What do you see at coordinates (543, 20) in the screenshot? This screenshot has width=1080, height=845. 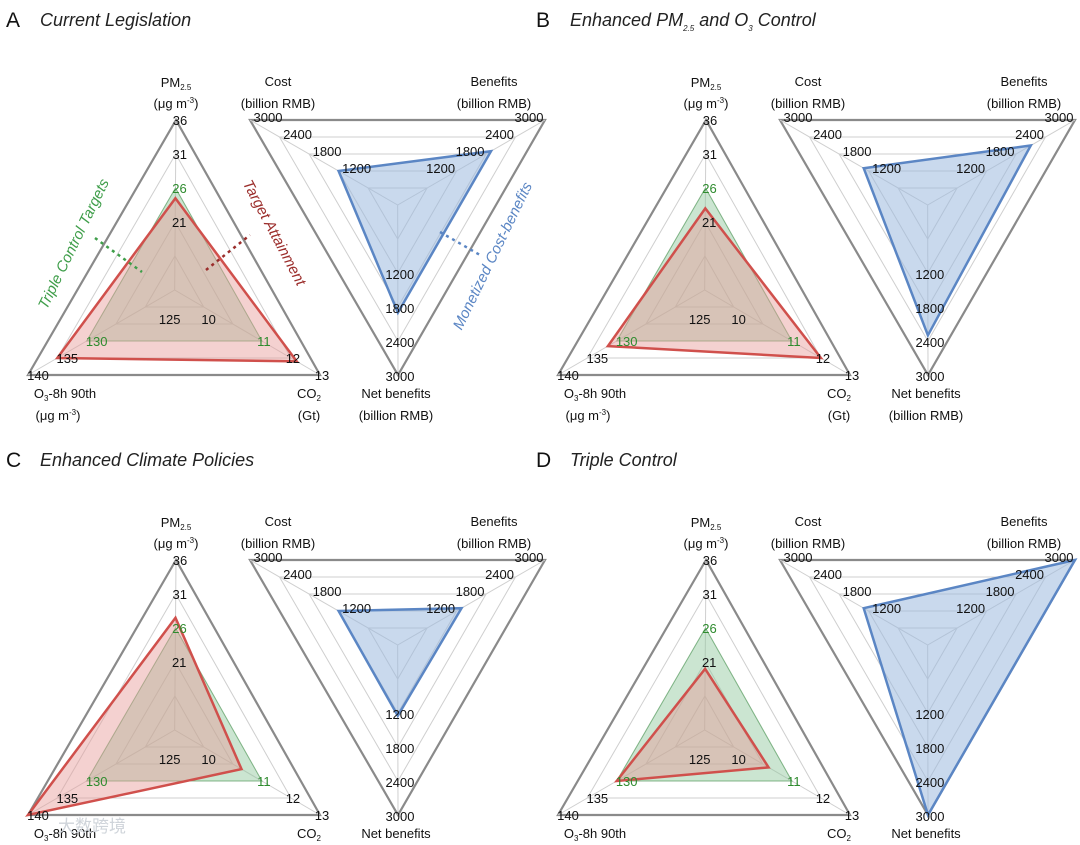 I see `panel-letter: B` at bounding box center [543, 20].